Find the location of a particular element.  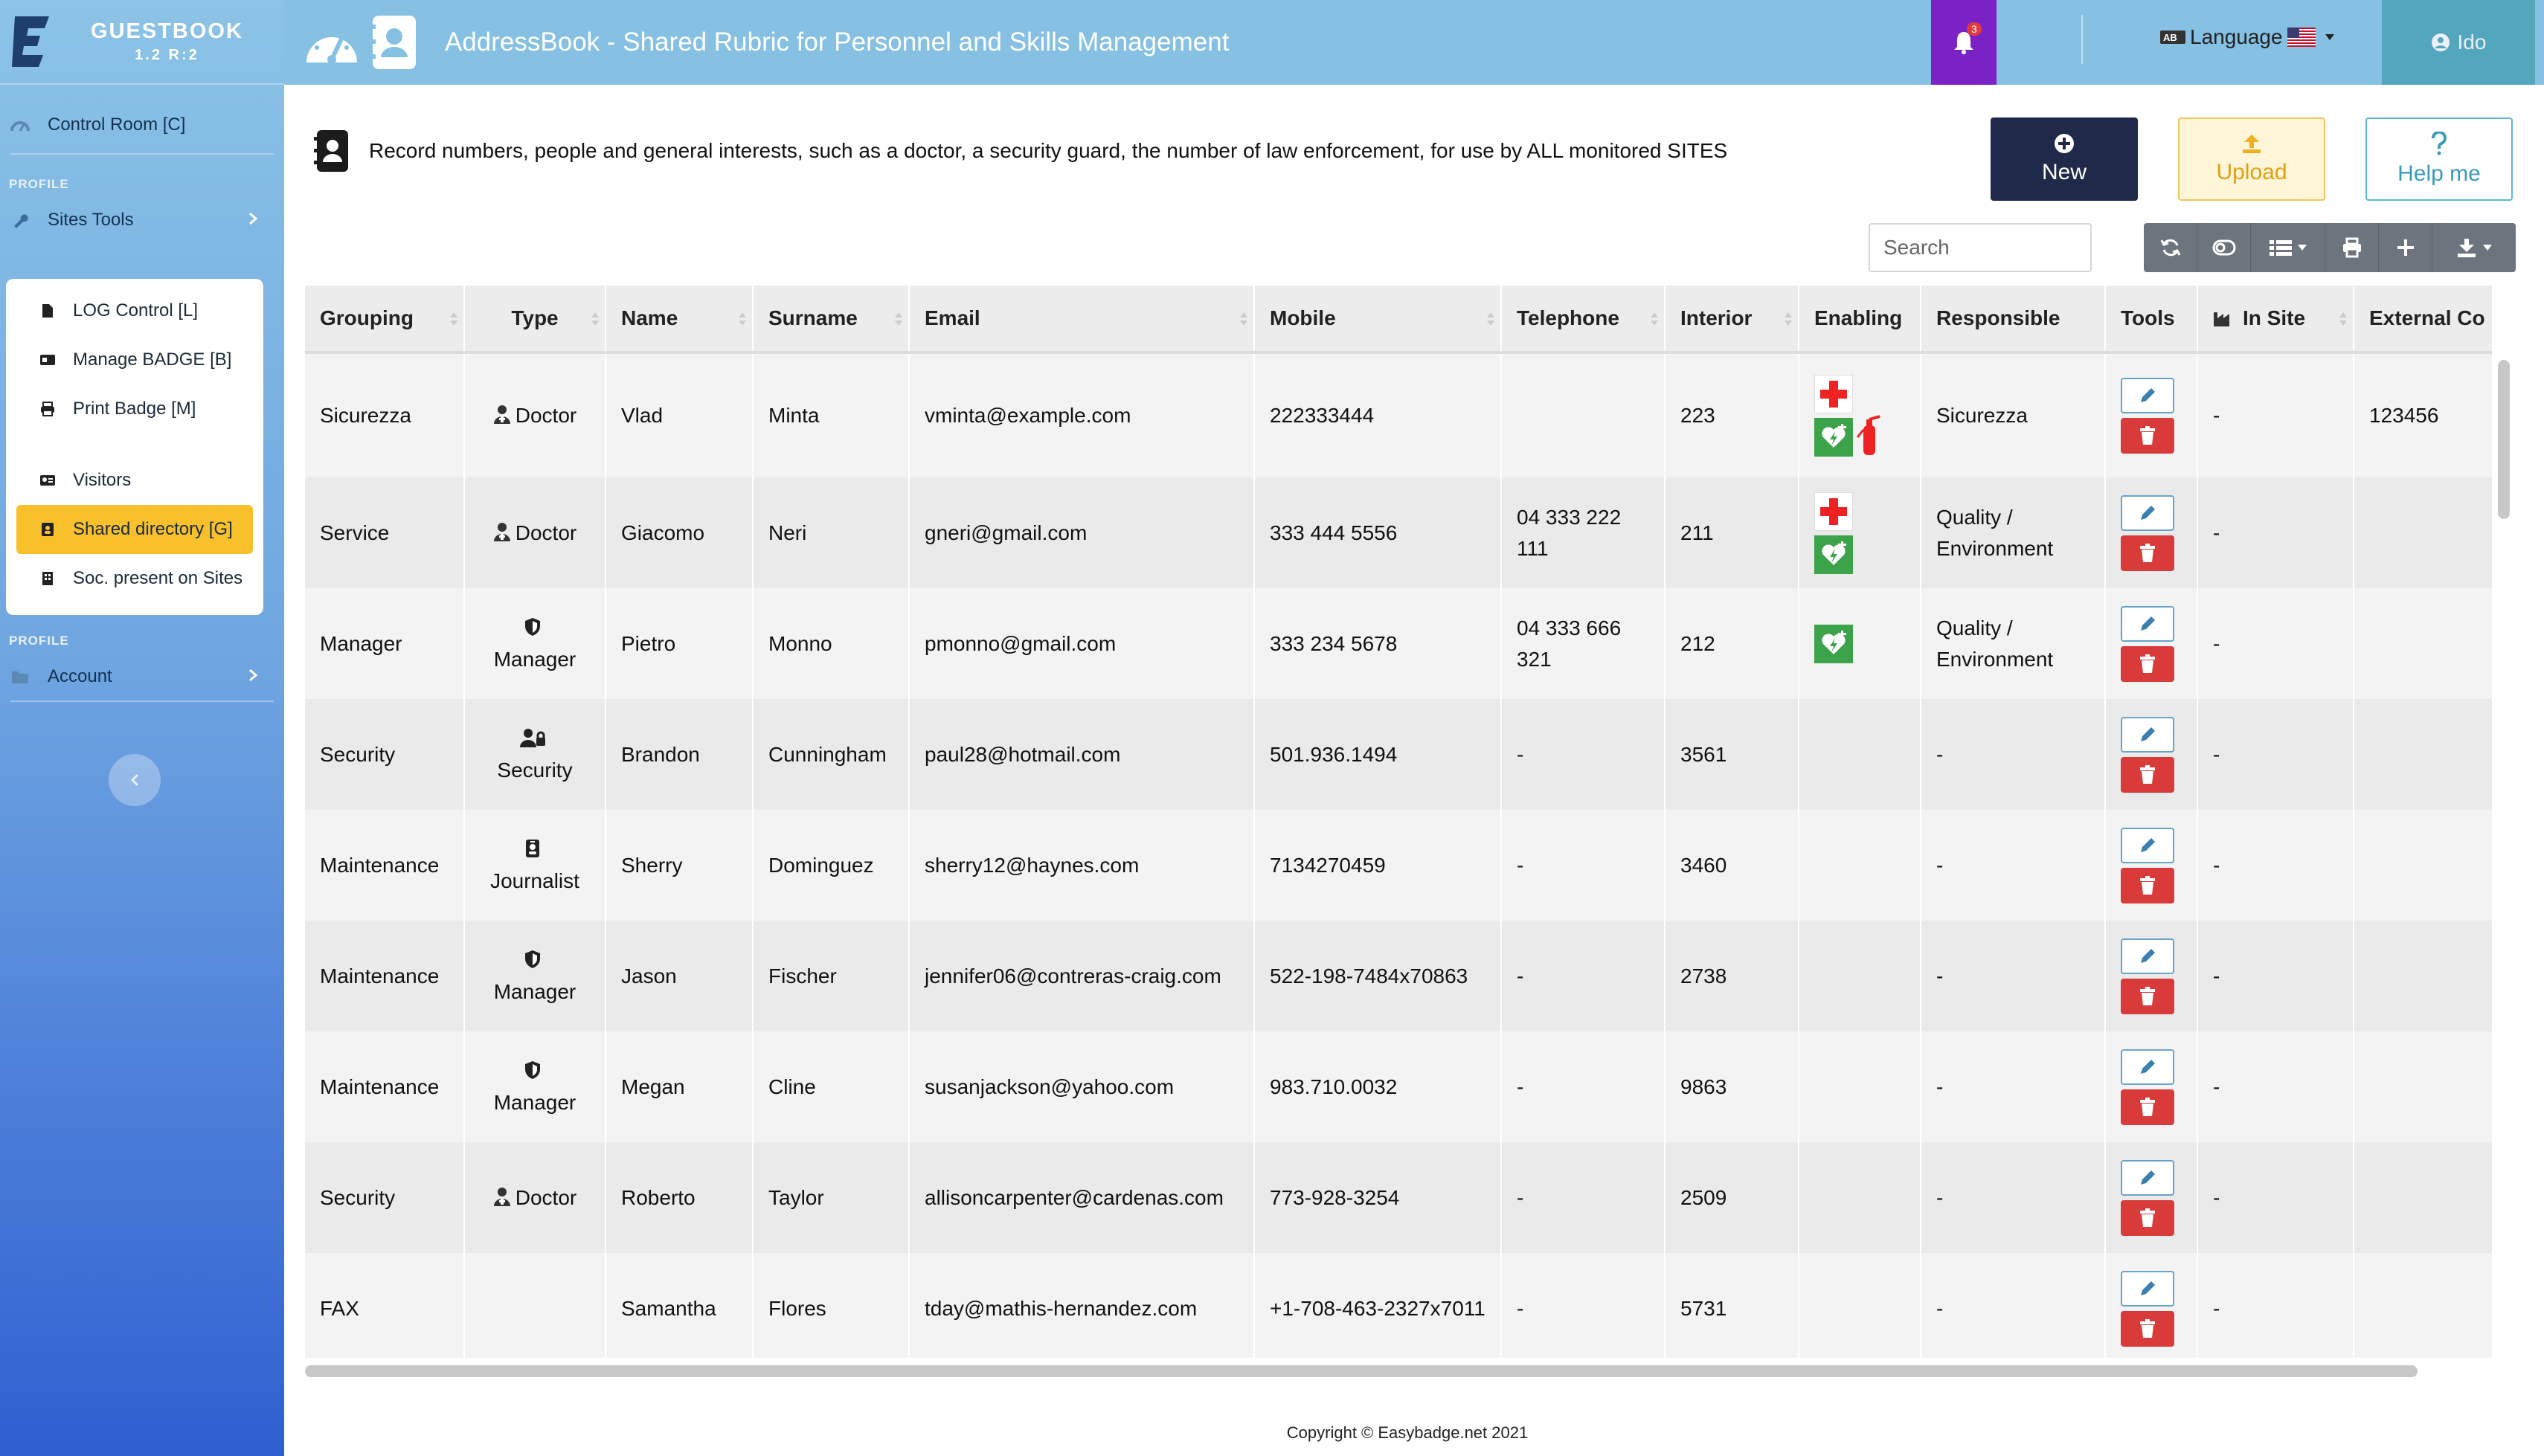

search-input is located at coordinates (1980, 248).